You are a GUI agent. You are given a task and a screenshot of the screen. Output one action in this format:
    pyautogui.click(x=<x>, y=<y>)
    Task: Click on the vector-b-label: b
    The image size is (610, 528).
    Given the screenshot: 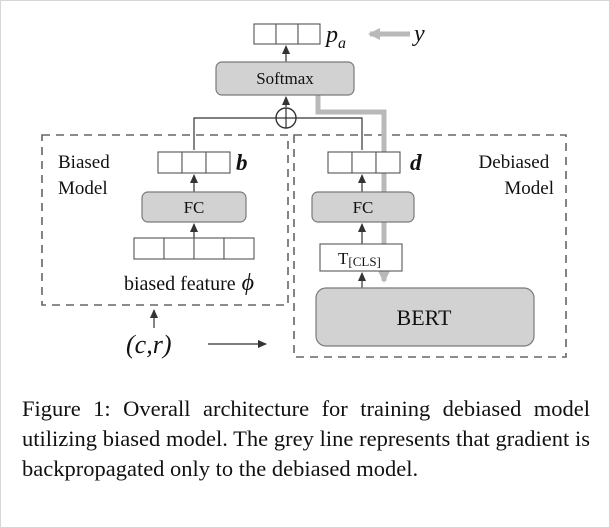 What is the action you would take?
    pyautogui.click(x=242, y=162)
    